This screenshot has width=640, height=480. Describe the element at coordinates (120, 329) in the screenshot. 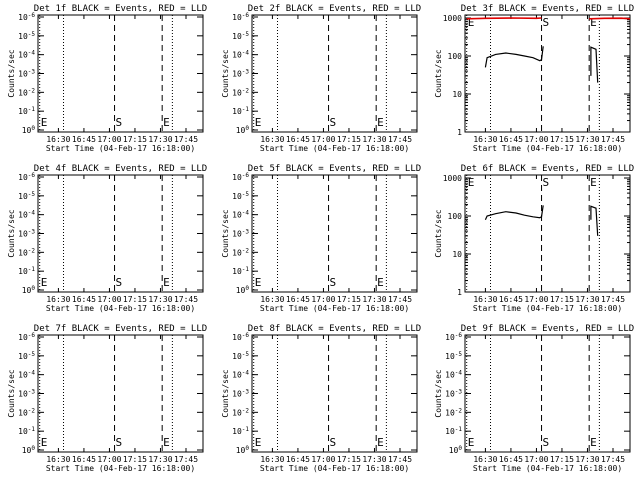

I see `panel-title: Det 7f BLACK = Events, RED = LLD` at that location.